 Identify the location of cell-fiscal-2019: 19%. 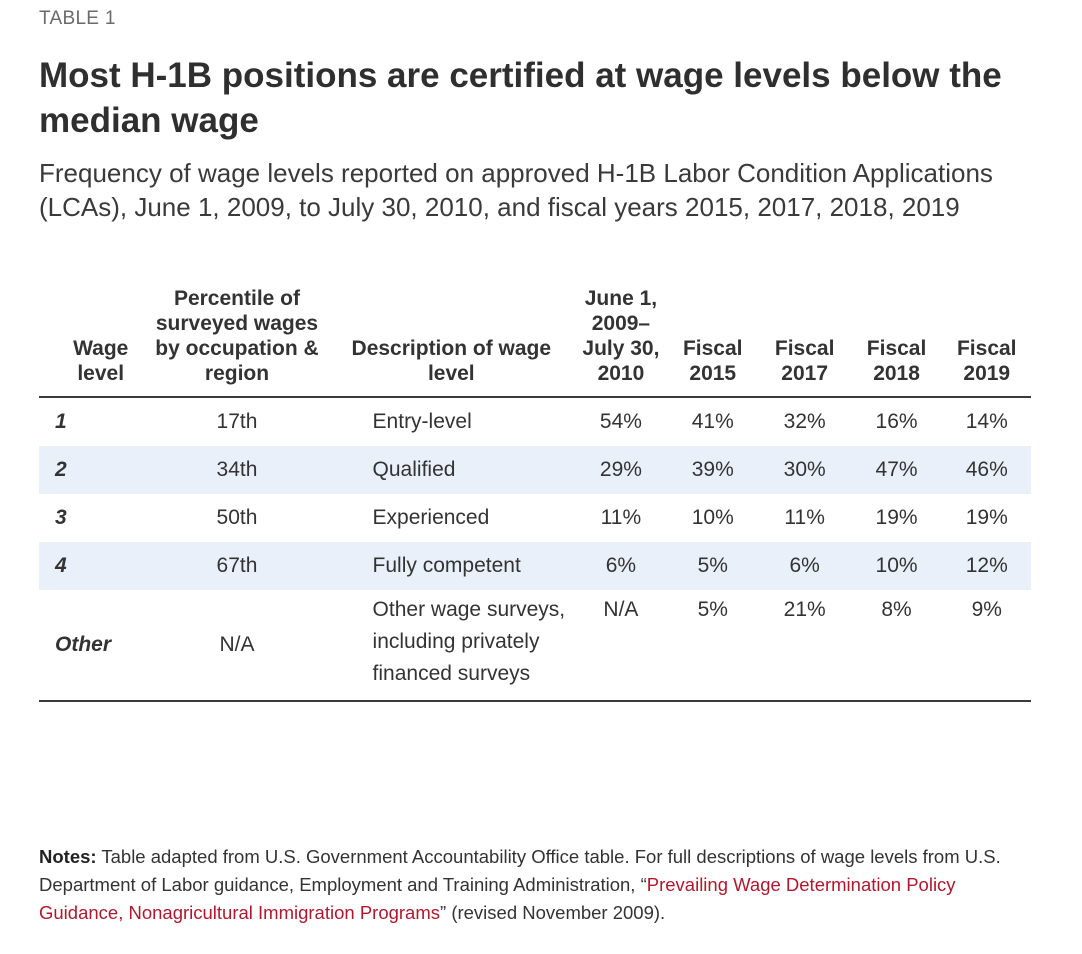
(986, 517).